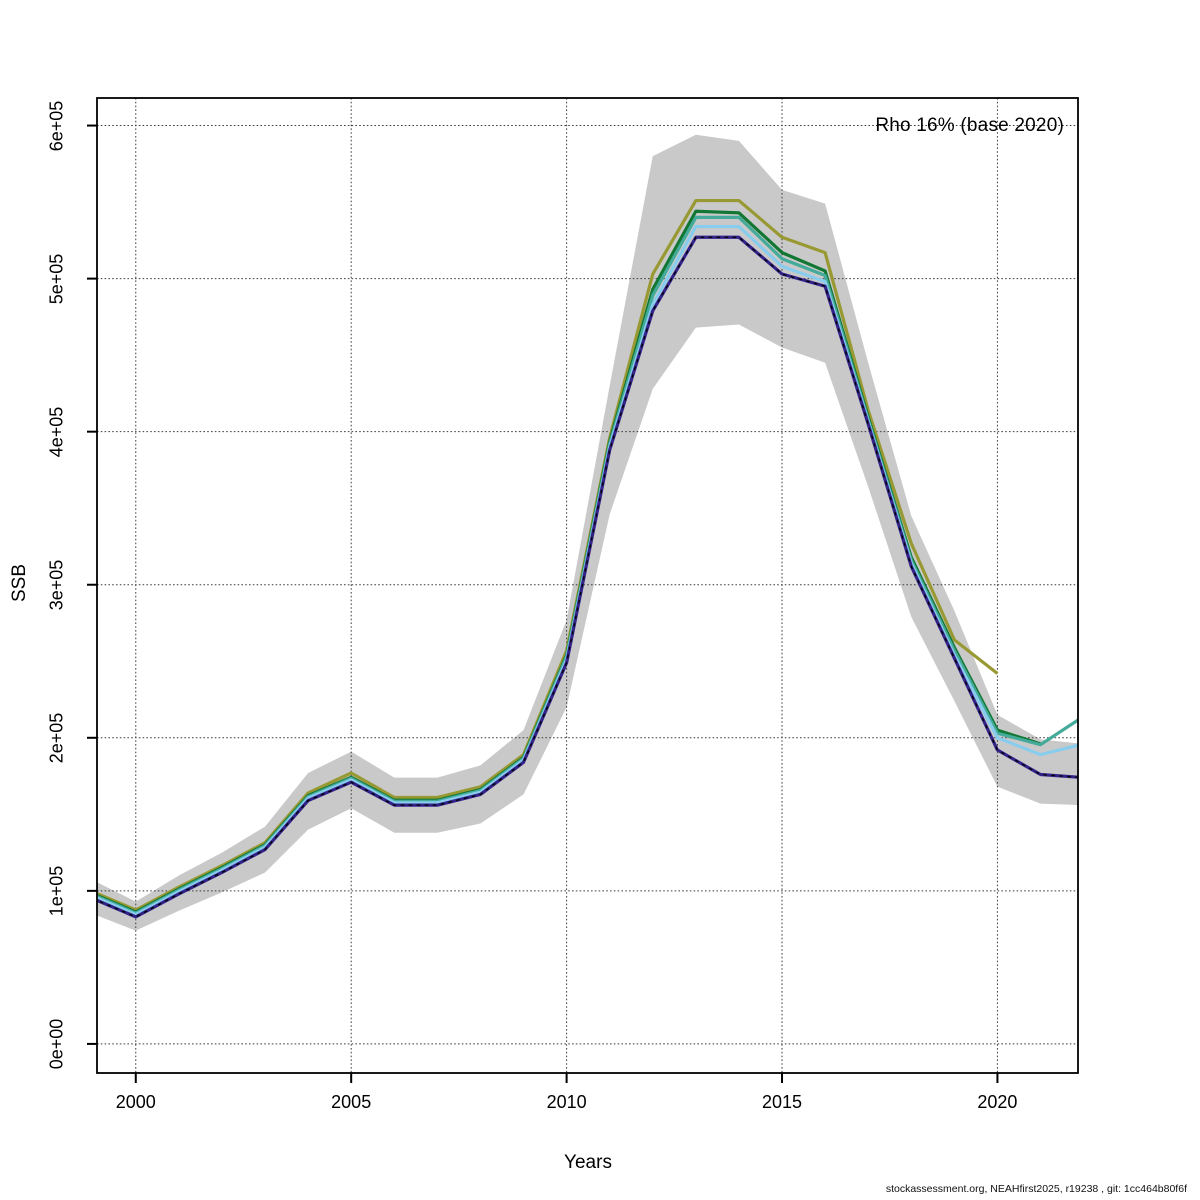  What do you see at coordinates (56, 125) in the screenshot?
I see `y-tick-label: 6e+05` at bounding box center [56, 125].